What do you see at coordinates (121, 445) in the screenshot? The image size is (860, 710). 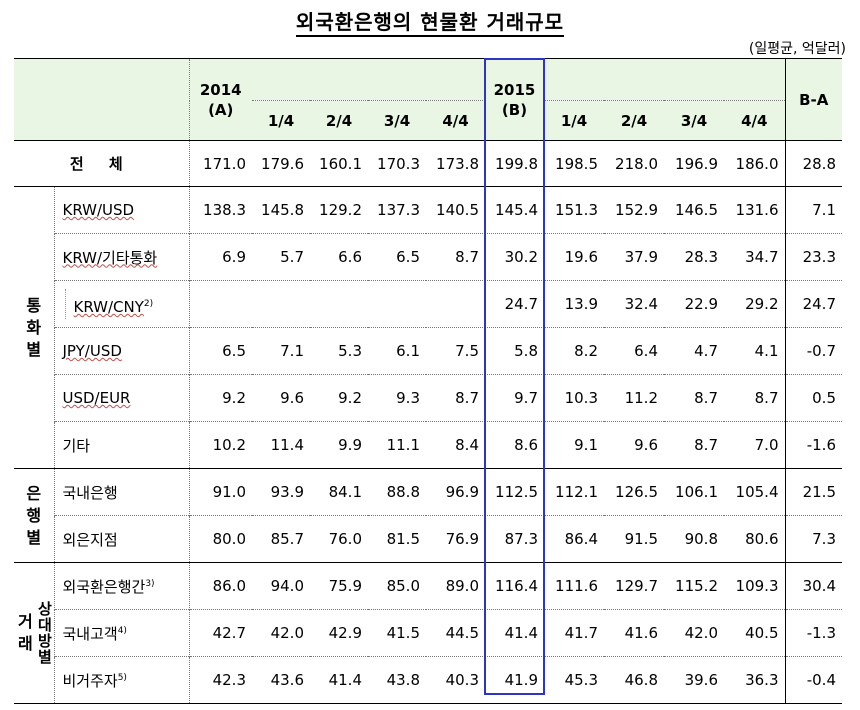 I see `row-label-other: 기타` at bounding box center [121, 445].